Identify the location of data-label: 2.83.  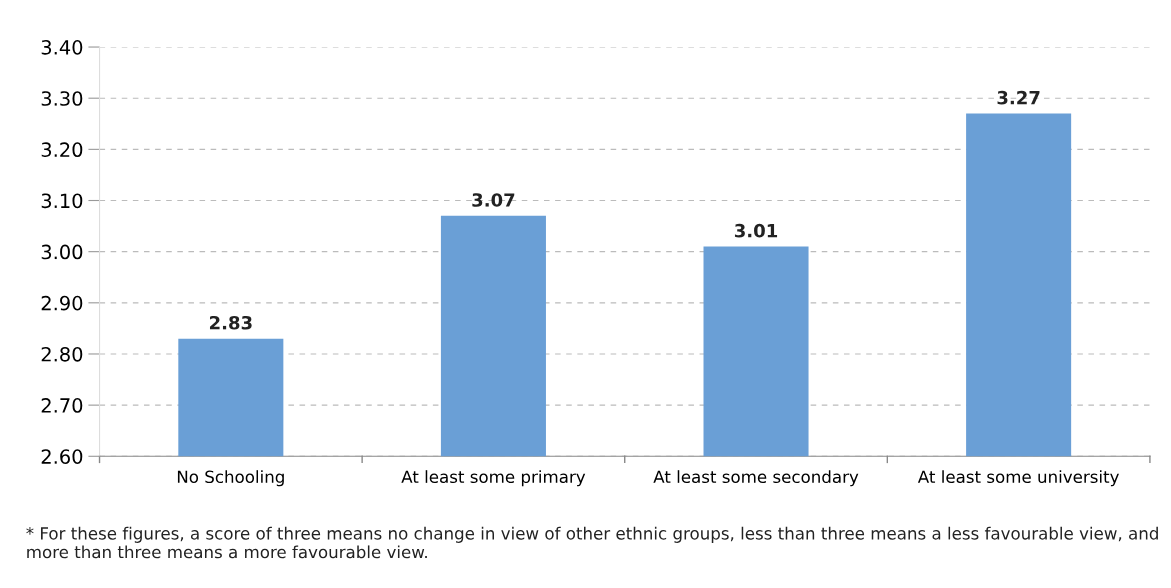
(230, 322).